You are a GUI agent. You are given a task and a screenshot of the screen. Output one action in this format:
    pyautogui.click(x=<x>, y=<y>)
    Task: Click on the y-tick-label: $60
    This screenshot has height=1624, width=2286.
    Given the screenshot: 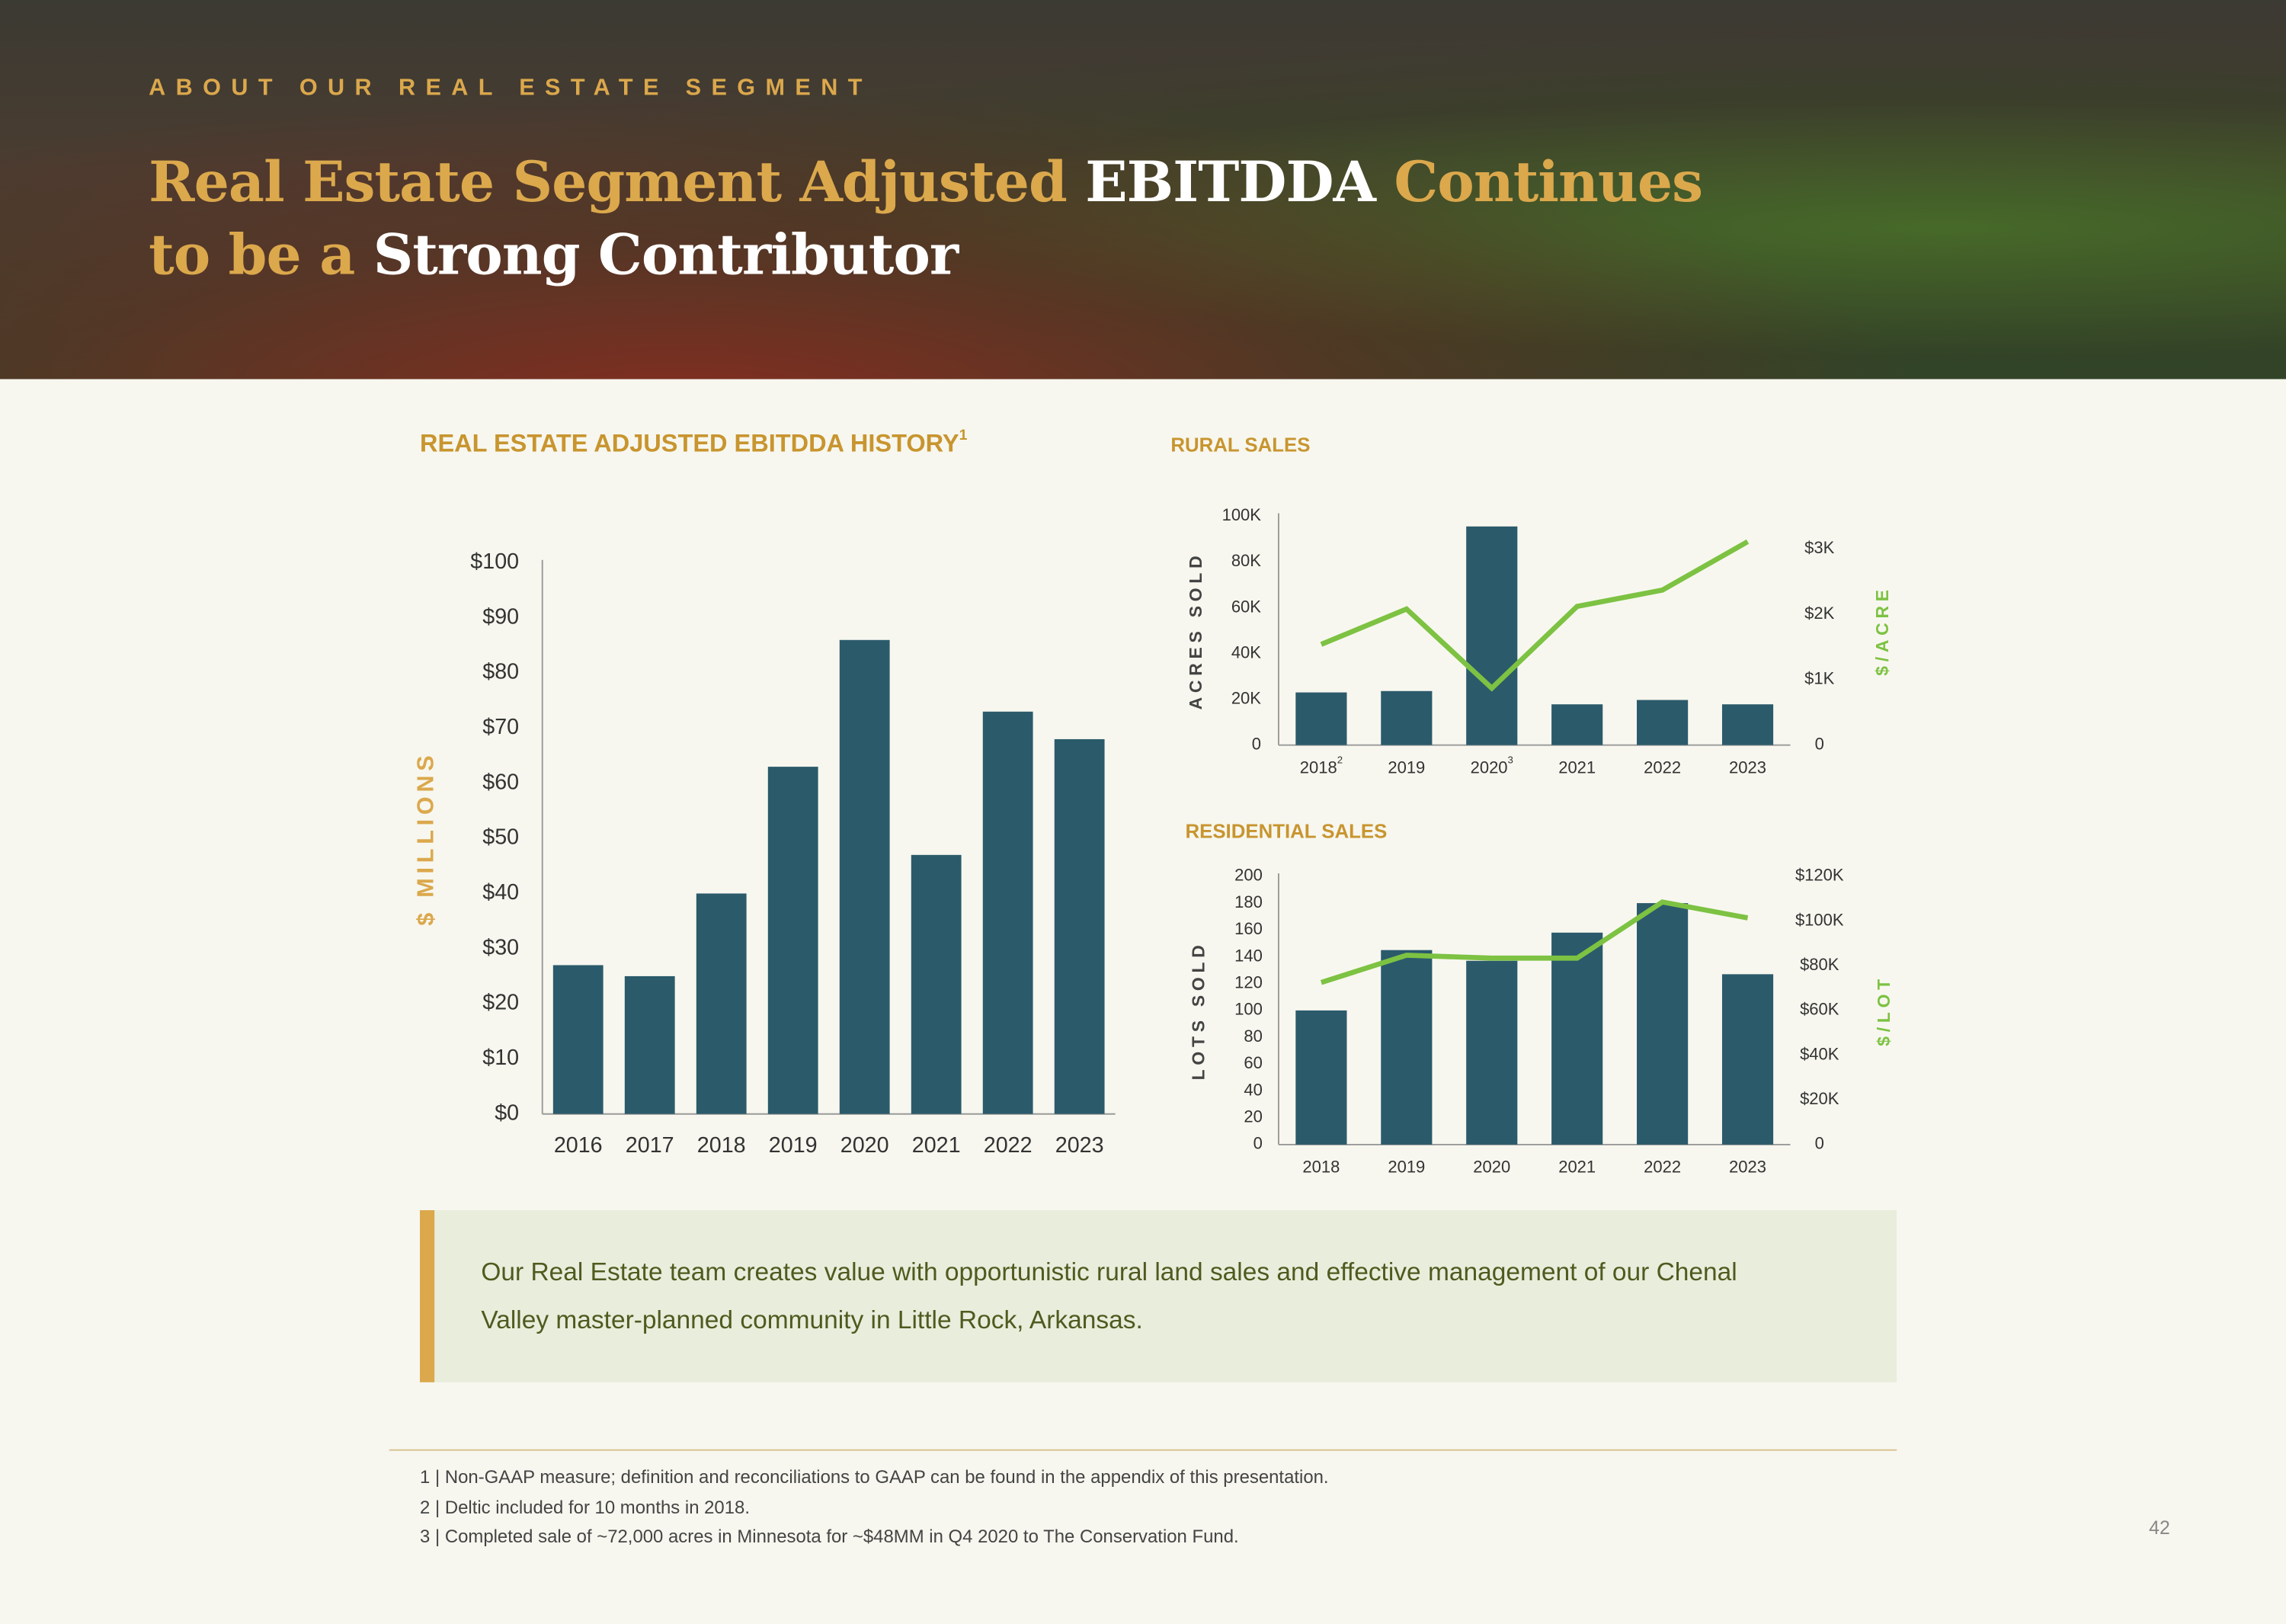 What is the action you would take?
    pyautogui.click(x=501, y=782)
    